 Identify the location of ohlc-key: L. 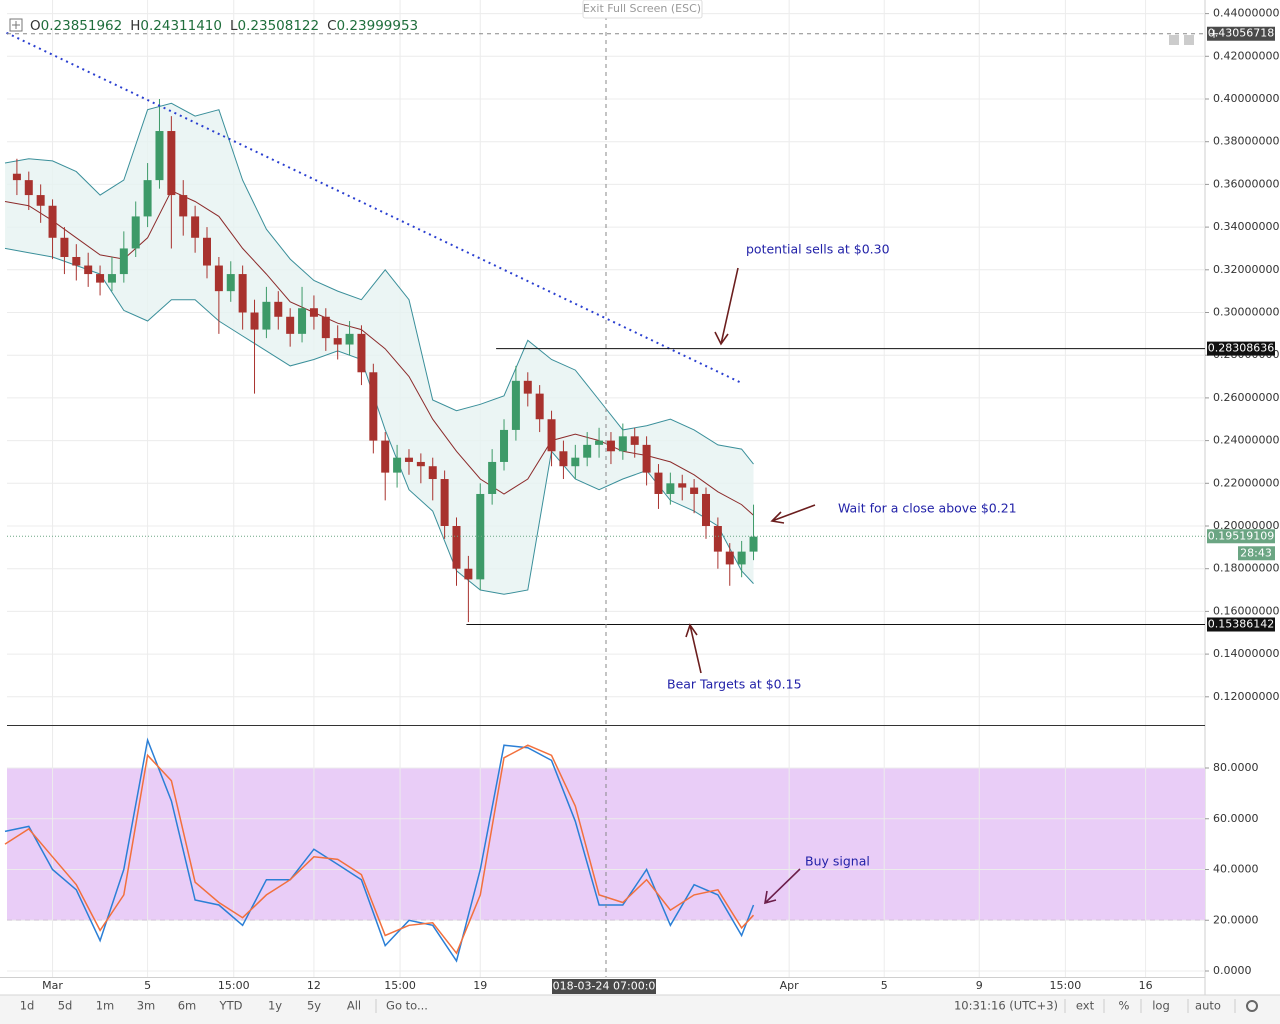
(234, 26).